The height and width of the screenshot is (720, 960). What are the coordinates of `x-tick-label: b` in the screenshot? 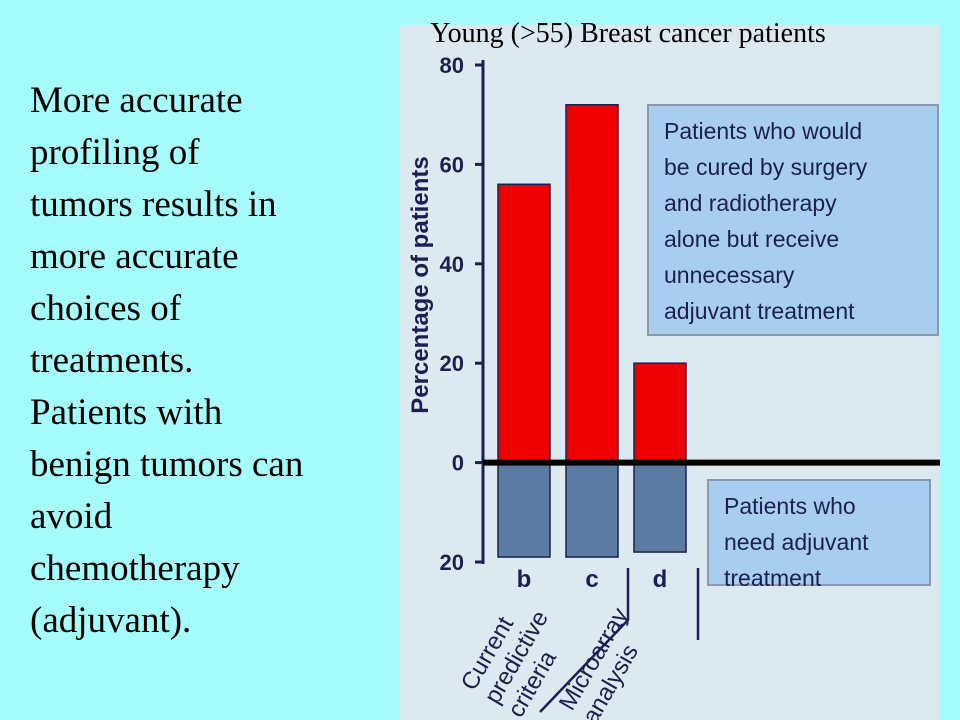 It's located at (524, 579).